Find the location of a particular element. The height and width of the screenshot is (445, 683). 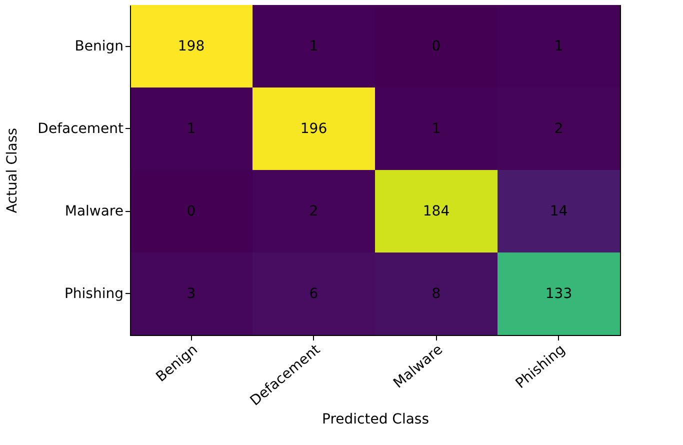

data-label: 6 is located at coordinates (313, 294).